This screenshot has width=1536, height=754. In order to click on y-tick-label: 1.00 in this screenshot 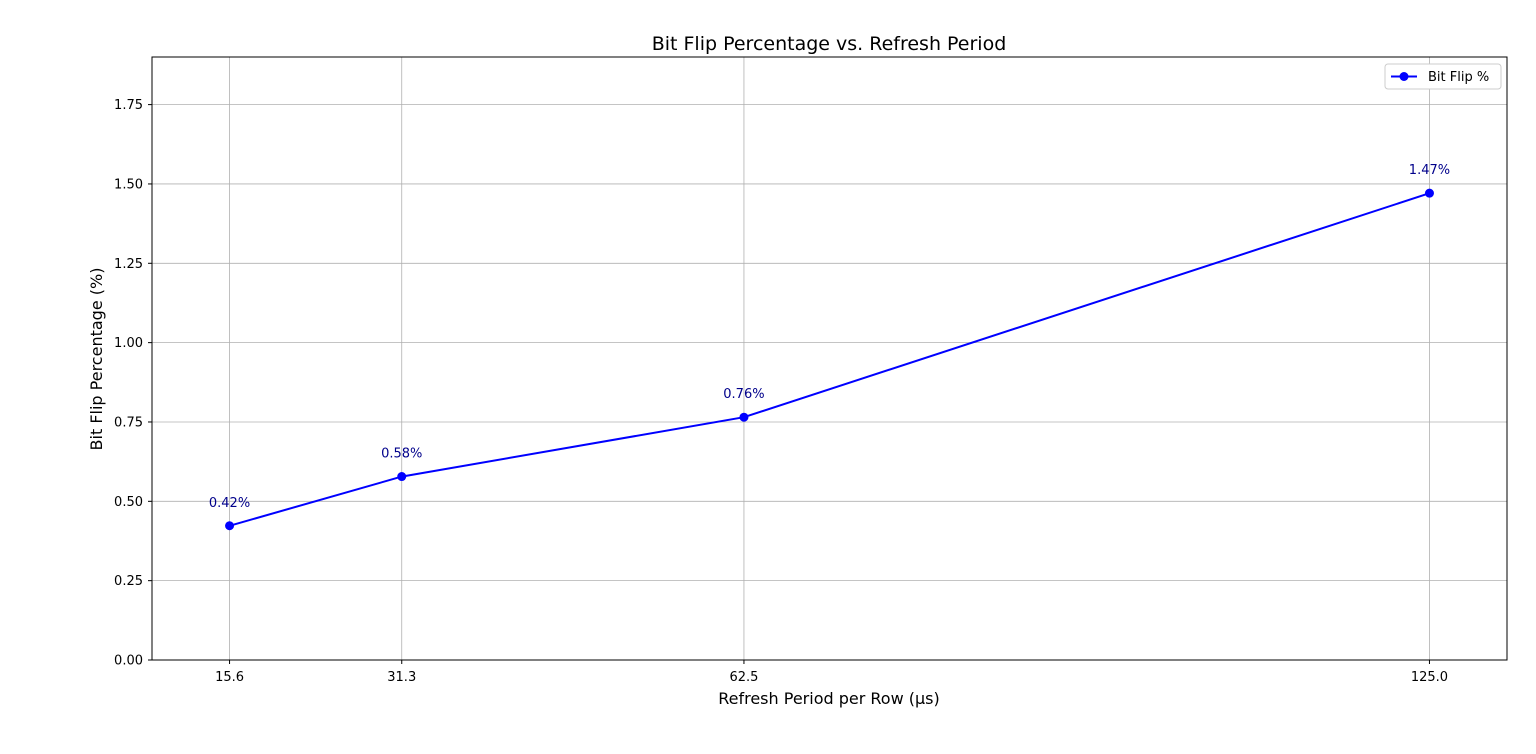, I will do `click(128, 343)`.